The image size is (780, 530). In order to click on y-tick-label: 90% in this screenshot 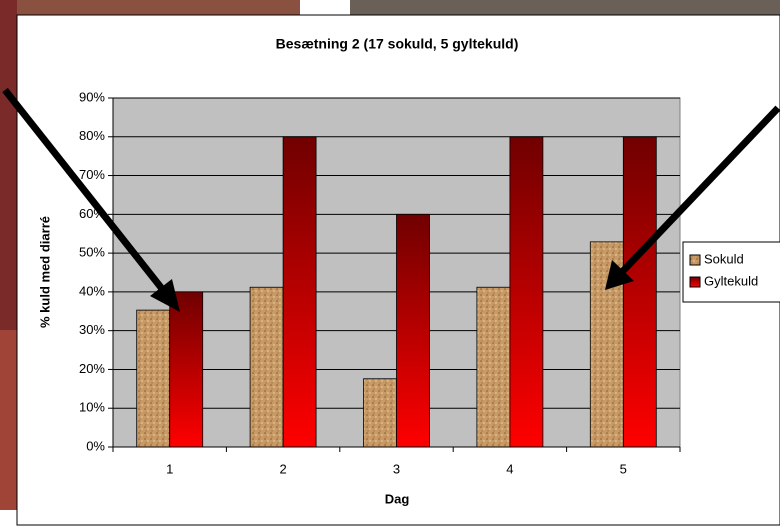, I will do `click(92, 96)`.